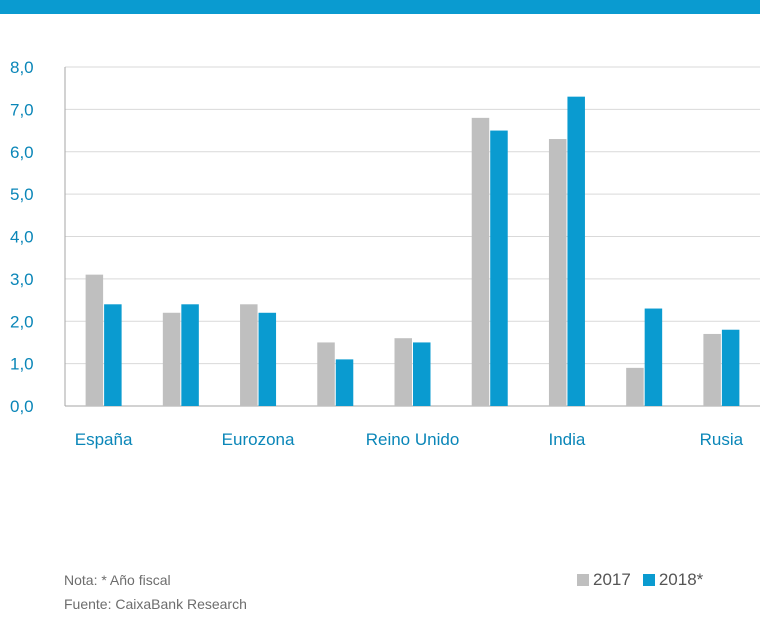  Describe the element at coordinates (22, 279) in the screenshot. I see `y-tick-label: 3,0` at that location.